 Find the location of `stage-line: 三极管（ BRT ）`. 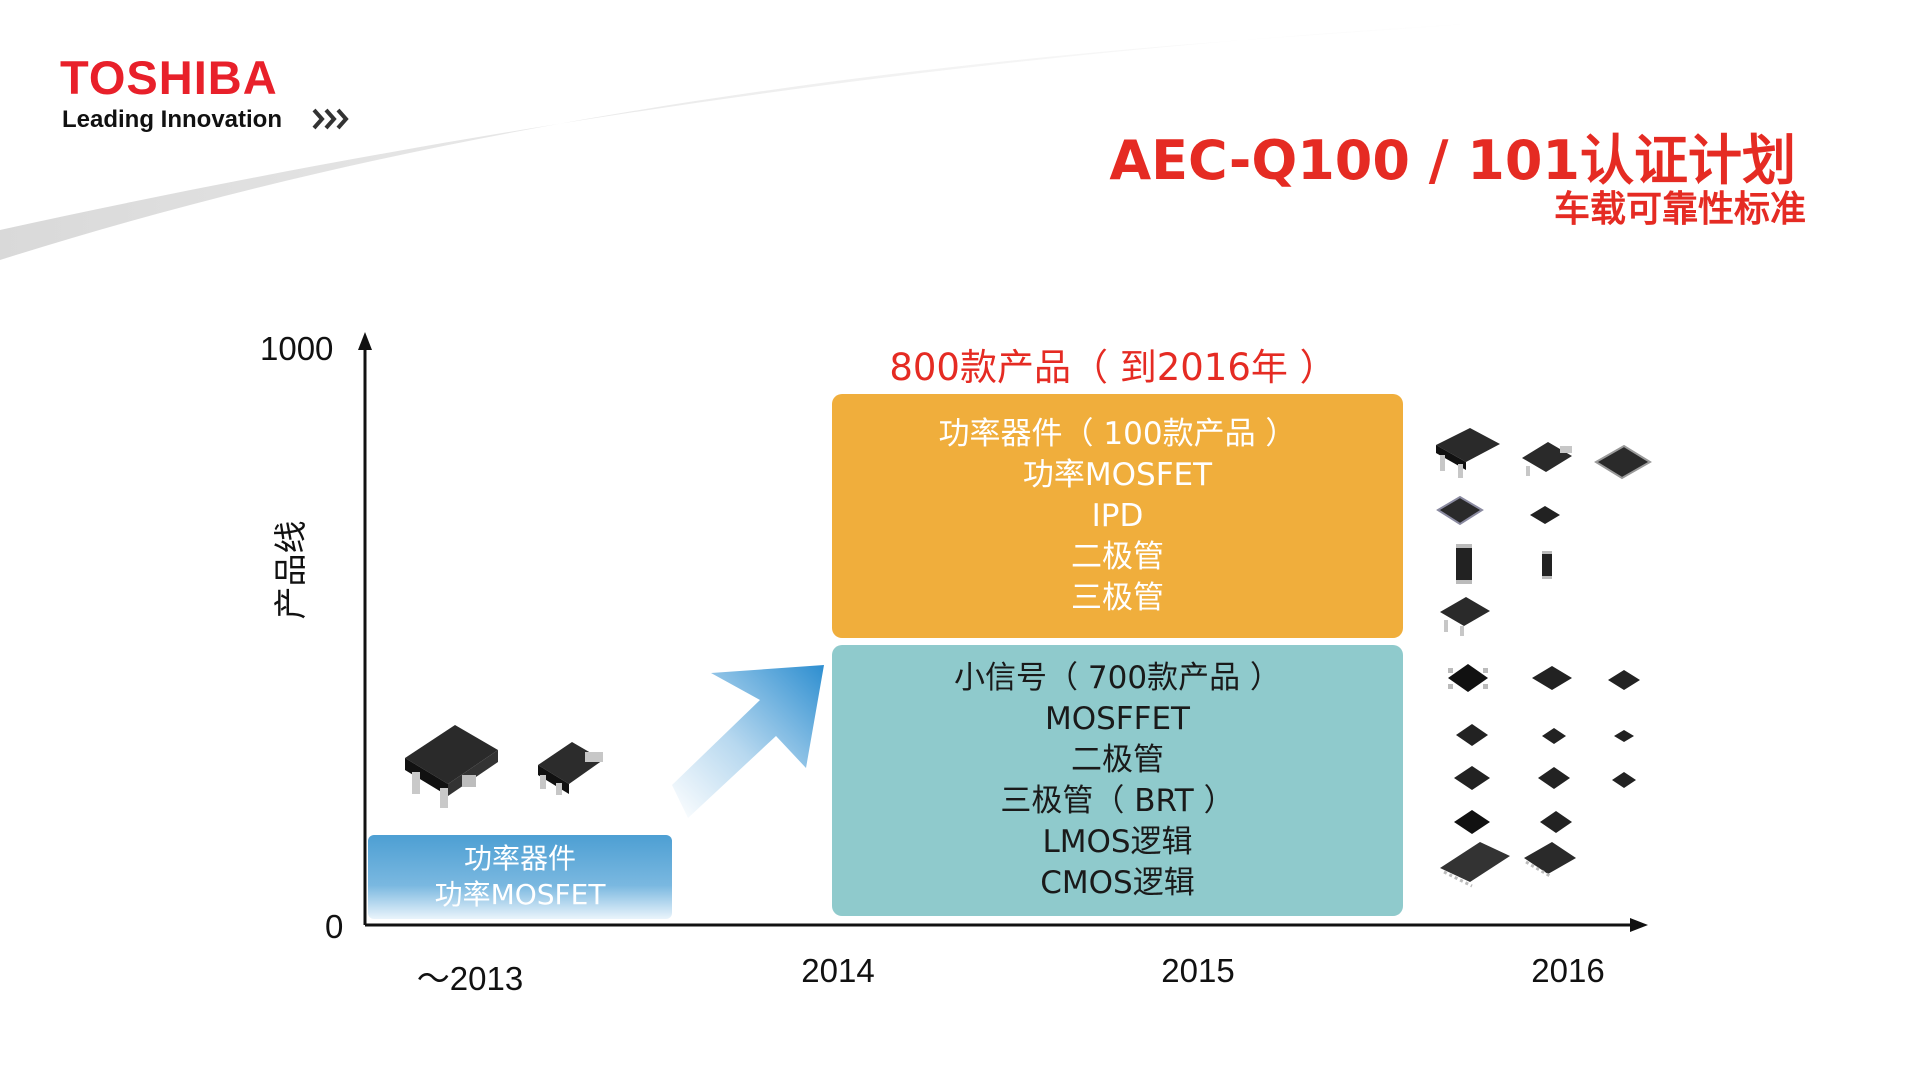

stage-line: 三极管（ BRT ） is located at coordinates (1117, 800).